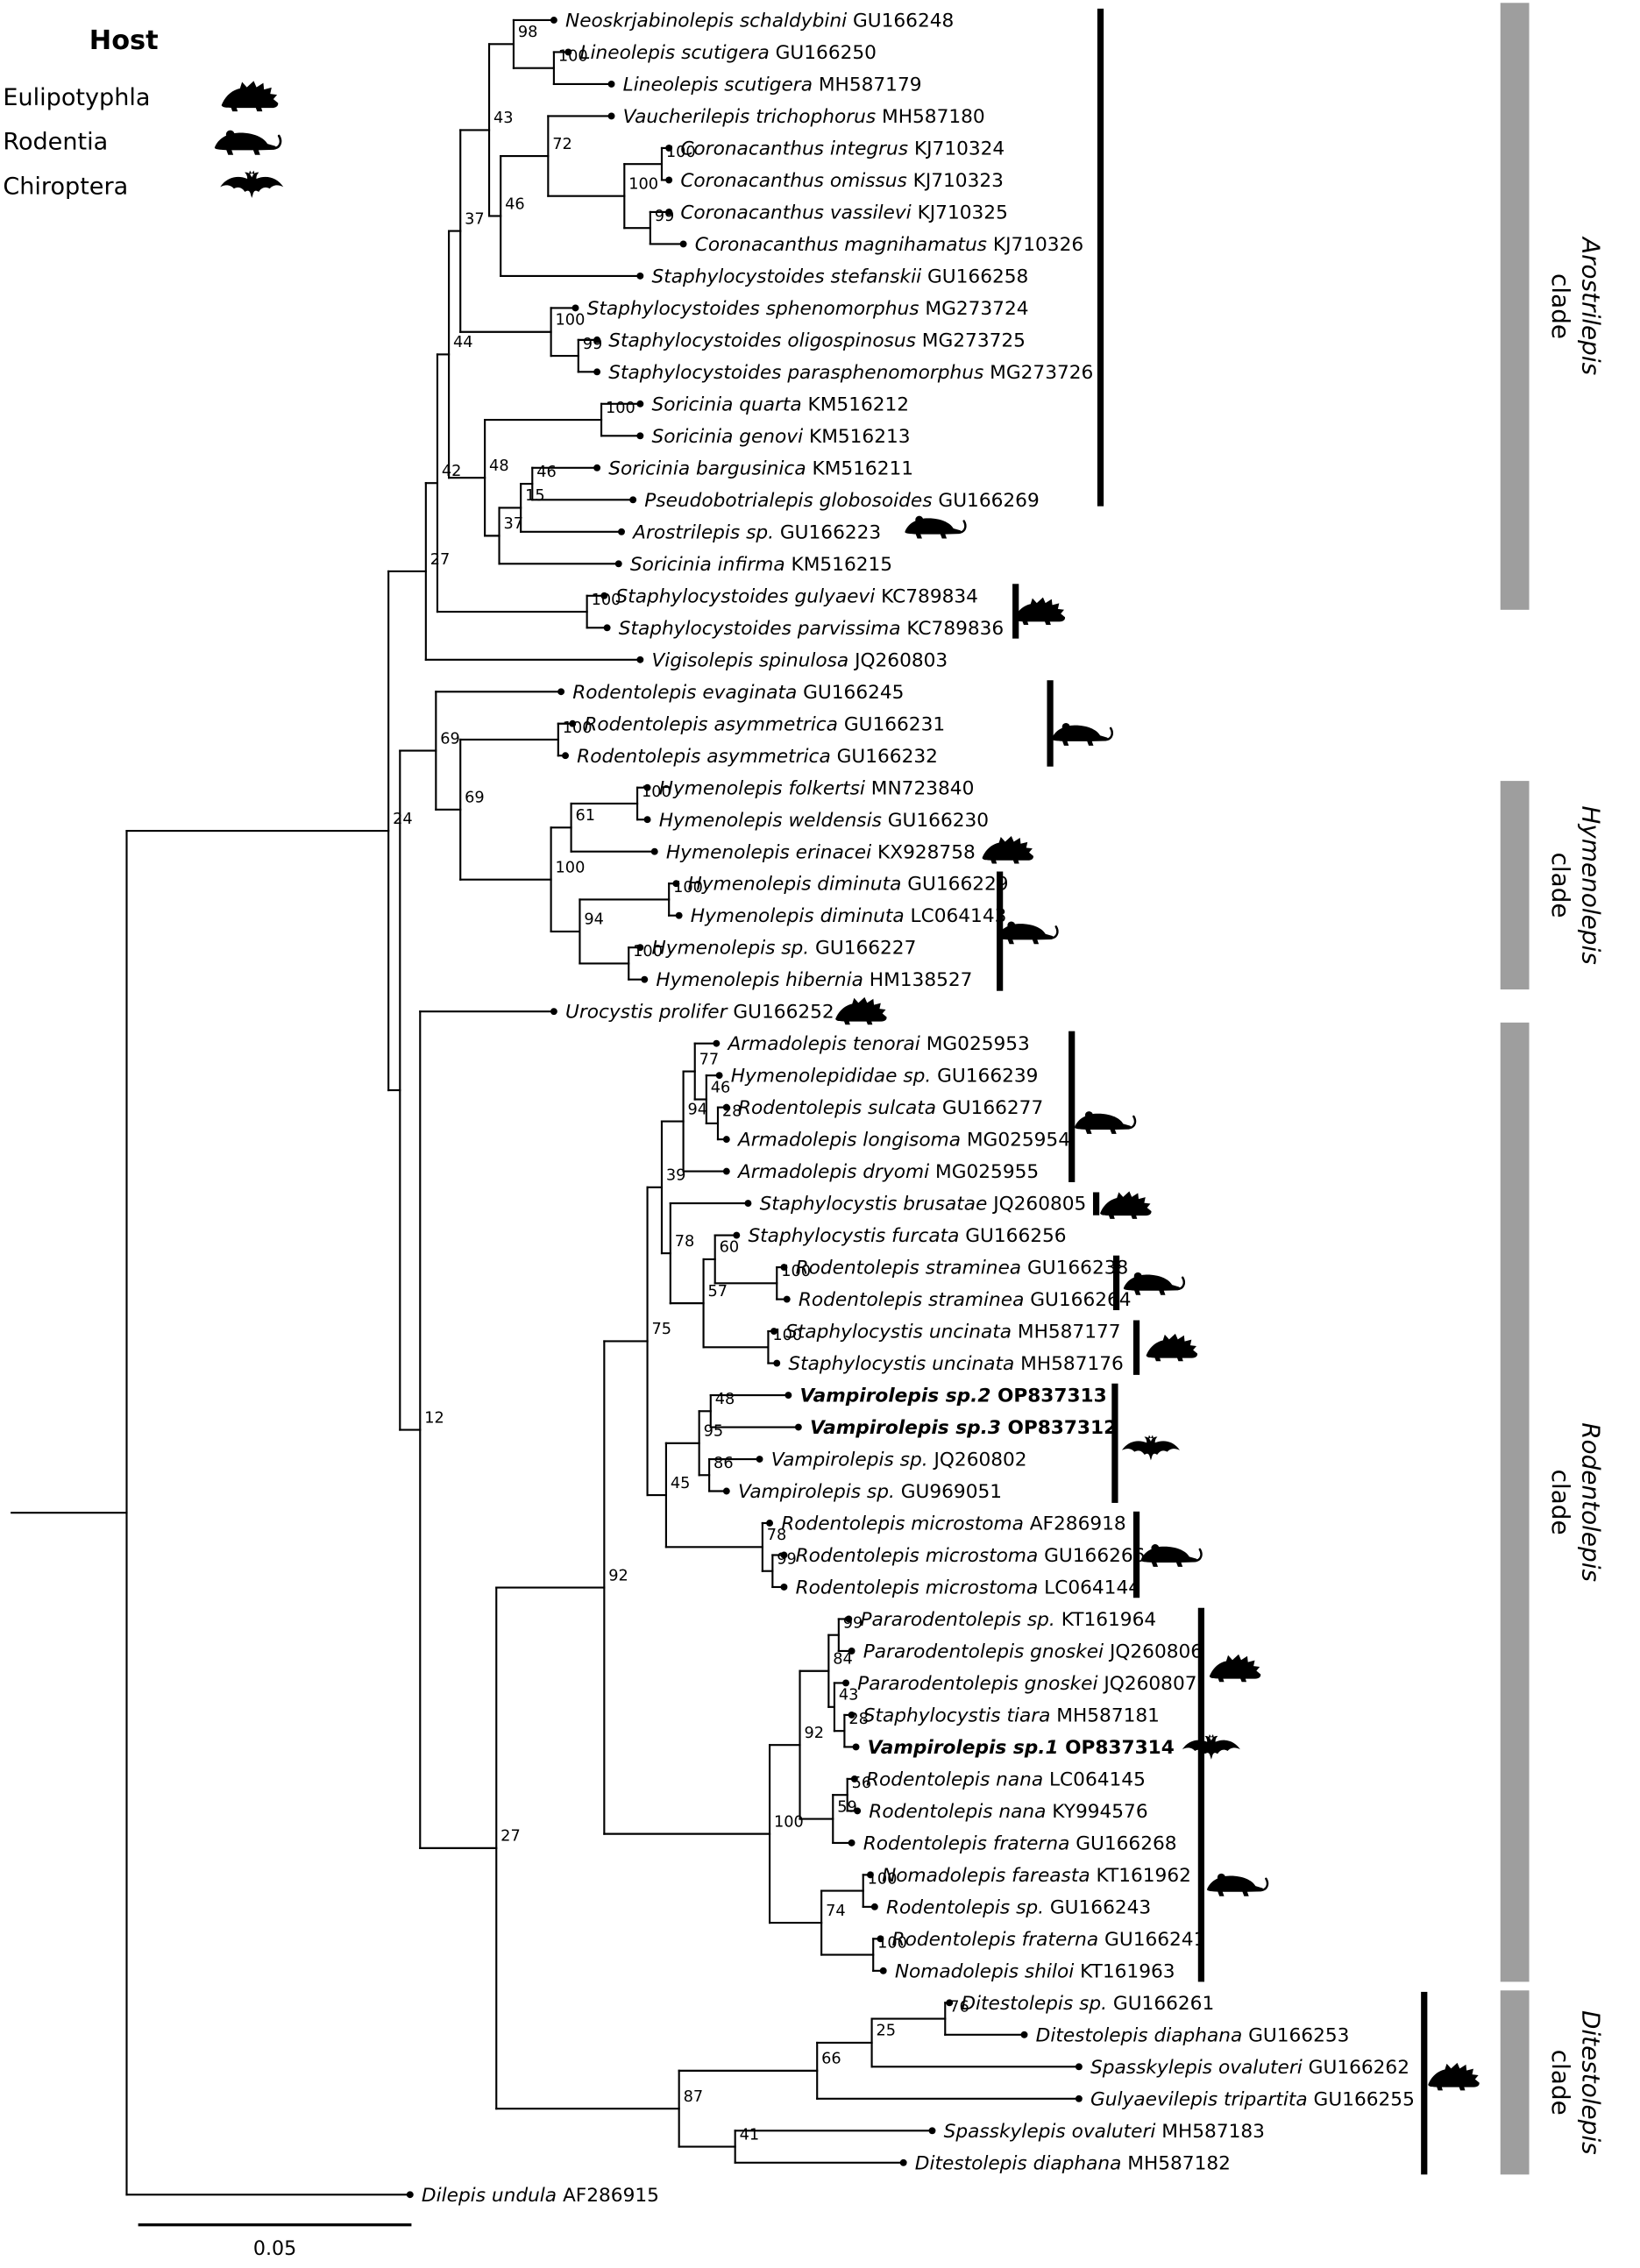 This screenshot has width=1640, height=2268. What do you see at coordinates (888, 1172) in the screenshot?
I see `tip-label: Armadolepis dryomi MG025955` at bounding box center [888, 1172].